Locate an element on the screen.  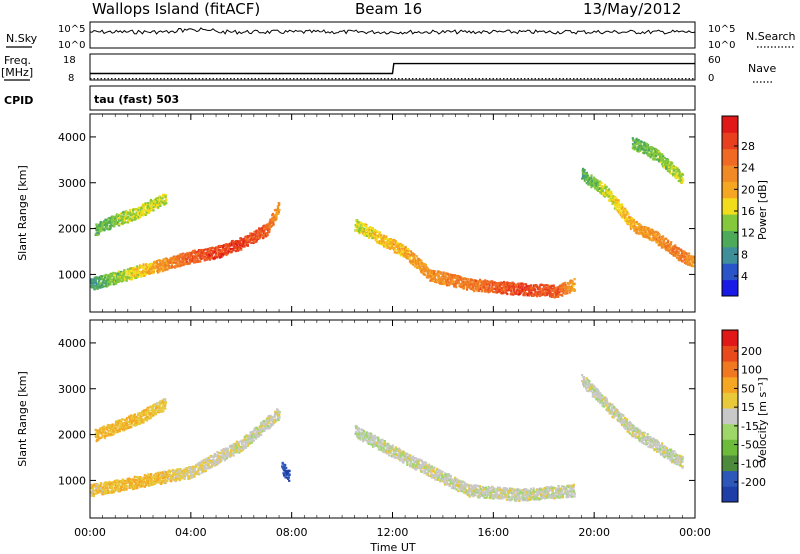
cpid-value: tau (fast) 503 is located at coordinates (136, 99).